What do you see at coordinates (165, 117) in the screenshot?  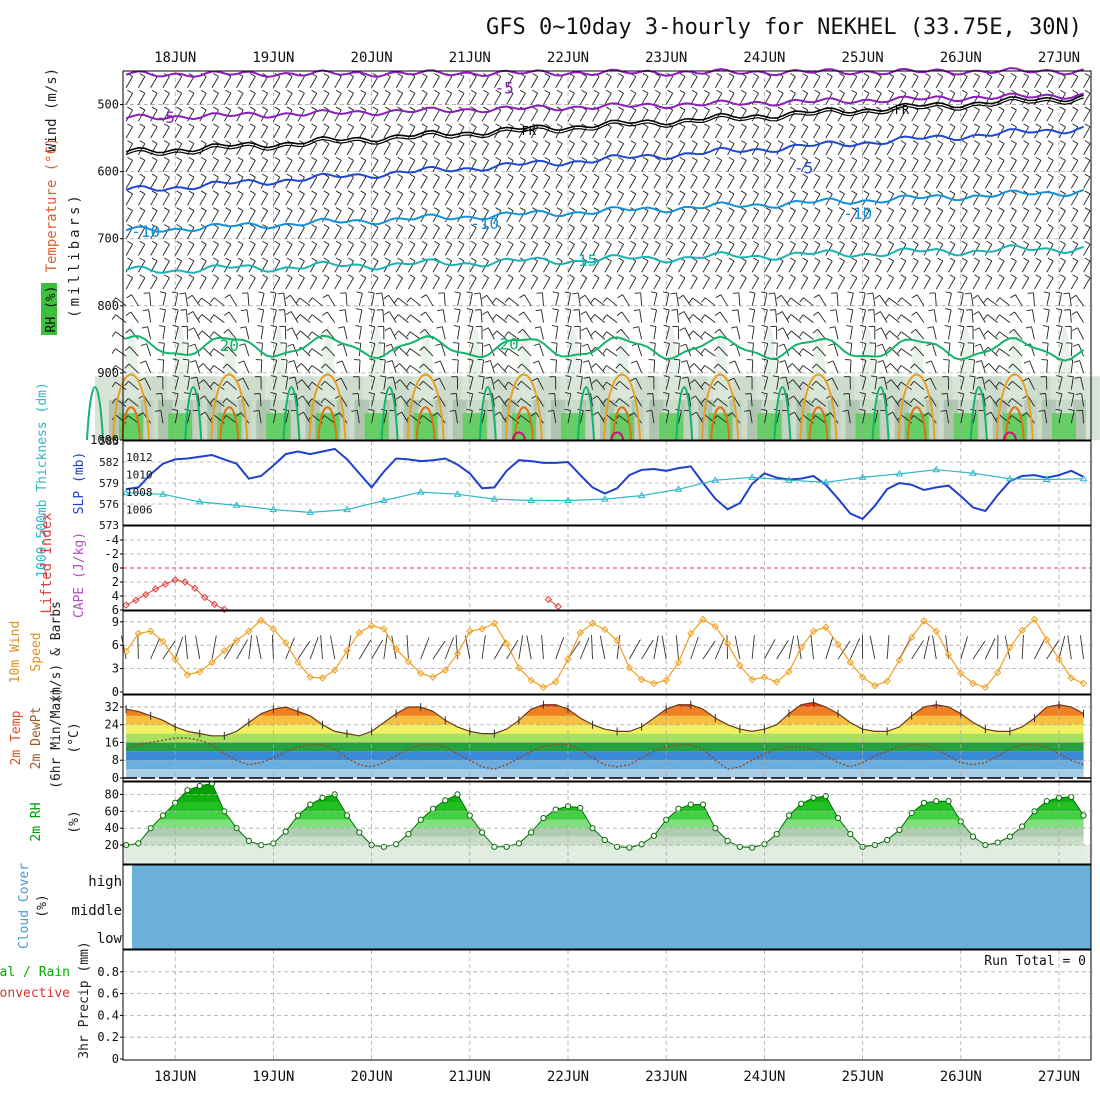 I see `contour-label: -5` at bounding box center [165, 117].